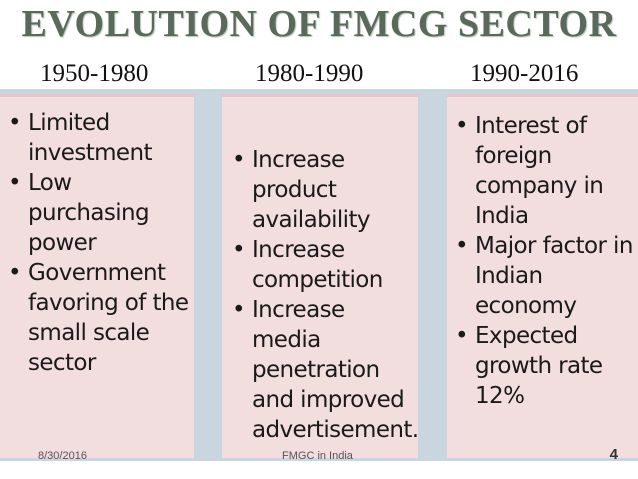  Describe the element at coordinates (309, 73) in the screenshot. I see `period-label-2: 1980-1990` at that location.